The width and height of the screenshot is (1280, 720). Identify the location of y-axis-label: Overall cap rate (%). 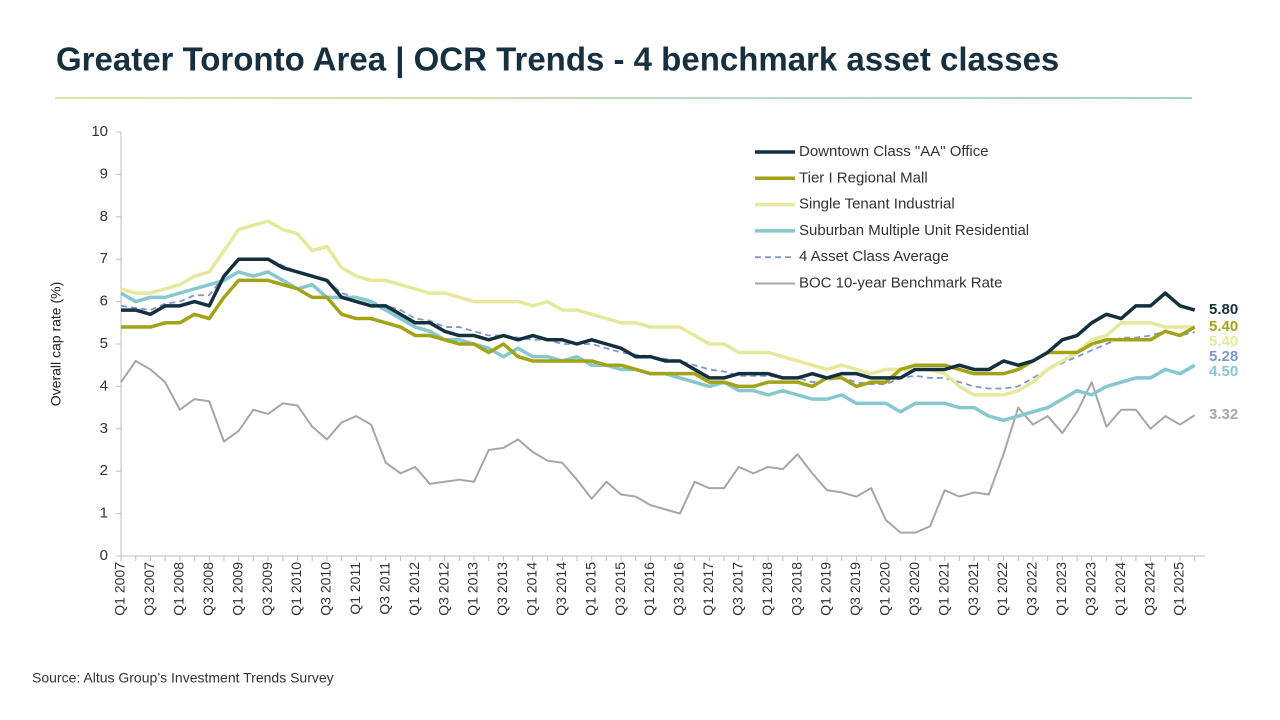
(56, 344).